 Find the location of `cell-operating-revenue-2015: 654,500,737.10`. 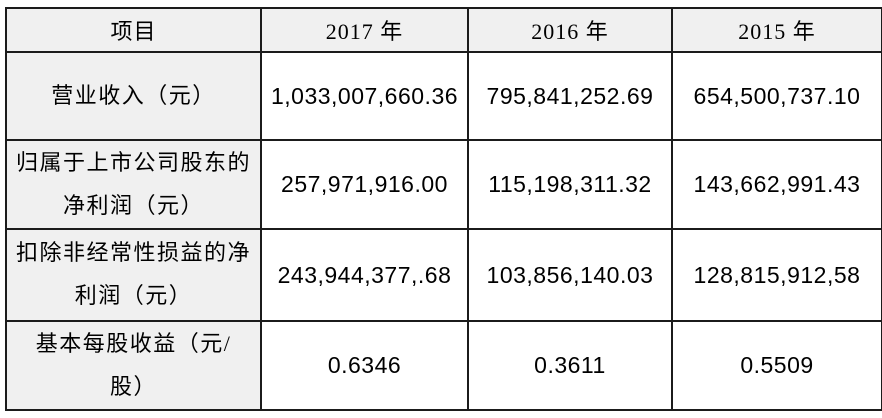

cell-operating-revenue-2015: 654,500,737.10 is located at coordinates (776, 96).